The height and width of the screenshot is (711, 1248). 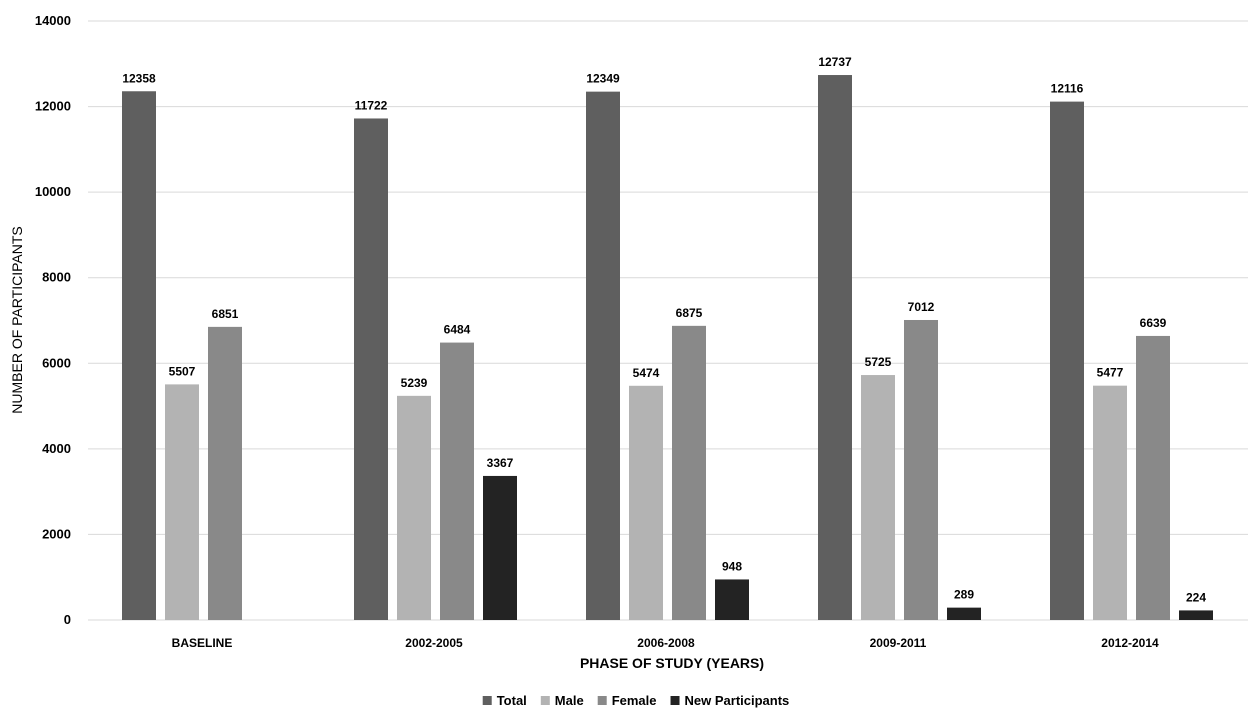 I want to click on data-label: 7012, so click(x=921, y=307).